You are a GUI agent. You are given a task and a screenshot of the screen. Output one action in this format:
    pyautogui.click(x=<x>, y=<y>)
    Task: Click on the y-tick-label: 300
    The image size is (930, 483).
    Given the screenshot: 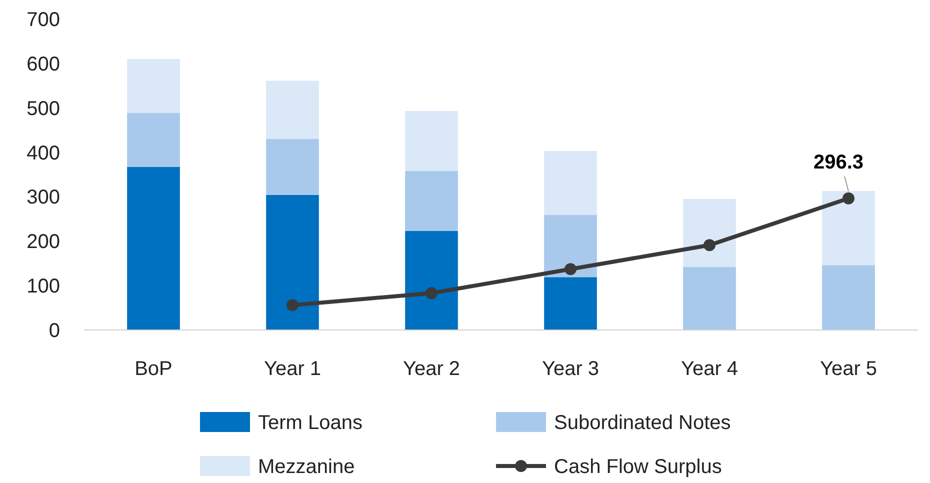 What is the action you would take?
    pyautogui.click(x=43, y=197)
    